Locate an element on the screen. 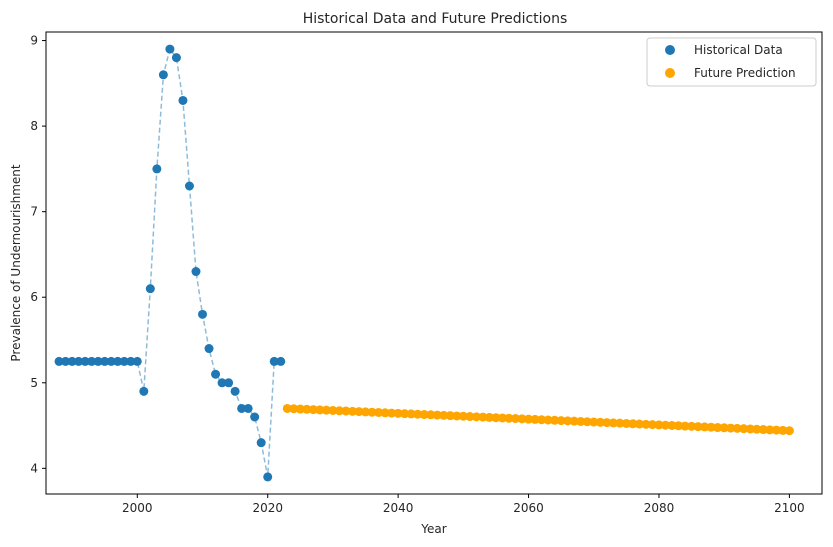 Image resolution: width=833 pixels, height=547 pixels. legend: Historical Data Future Prediction is located at coordinates (731, 62).